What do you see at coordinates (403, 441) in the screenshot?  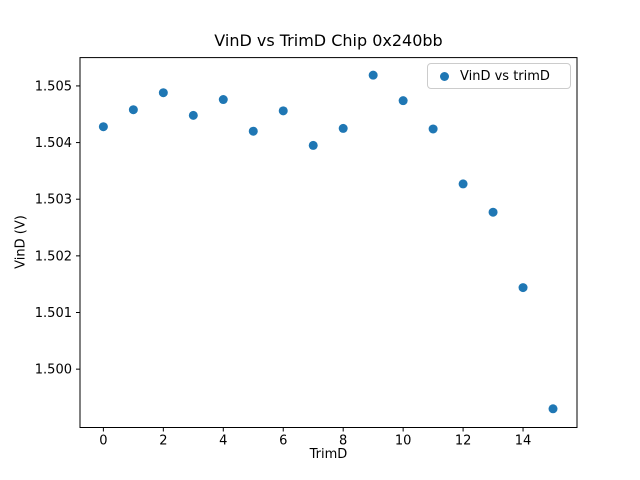 I see `x-tick-label: 10` at bounding box center [403, 441].